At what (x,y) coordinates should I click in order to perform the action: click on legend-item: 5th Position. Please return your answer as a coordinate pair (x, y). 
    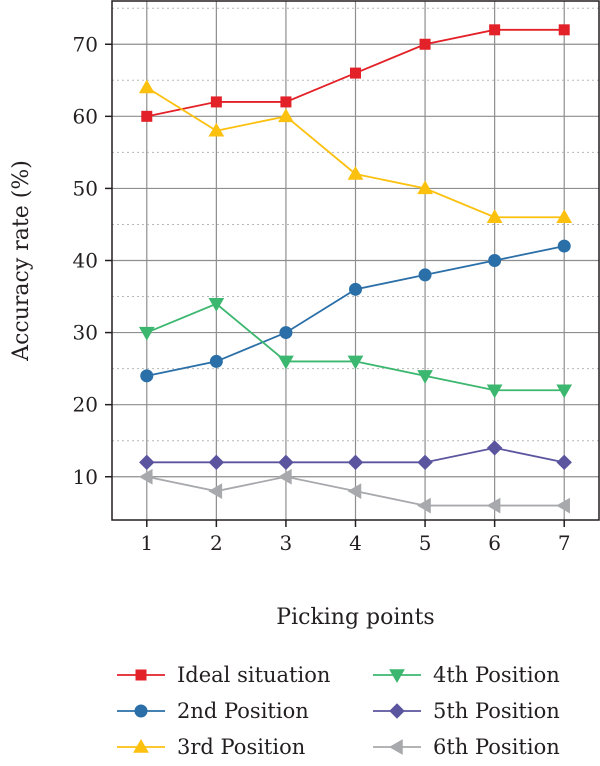
    Looking at the image, I should click on (466, 711).